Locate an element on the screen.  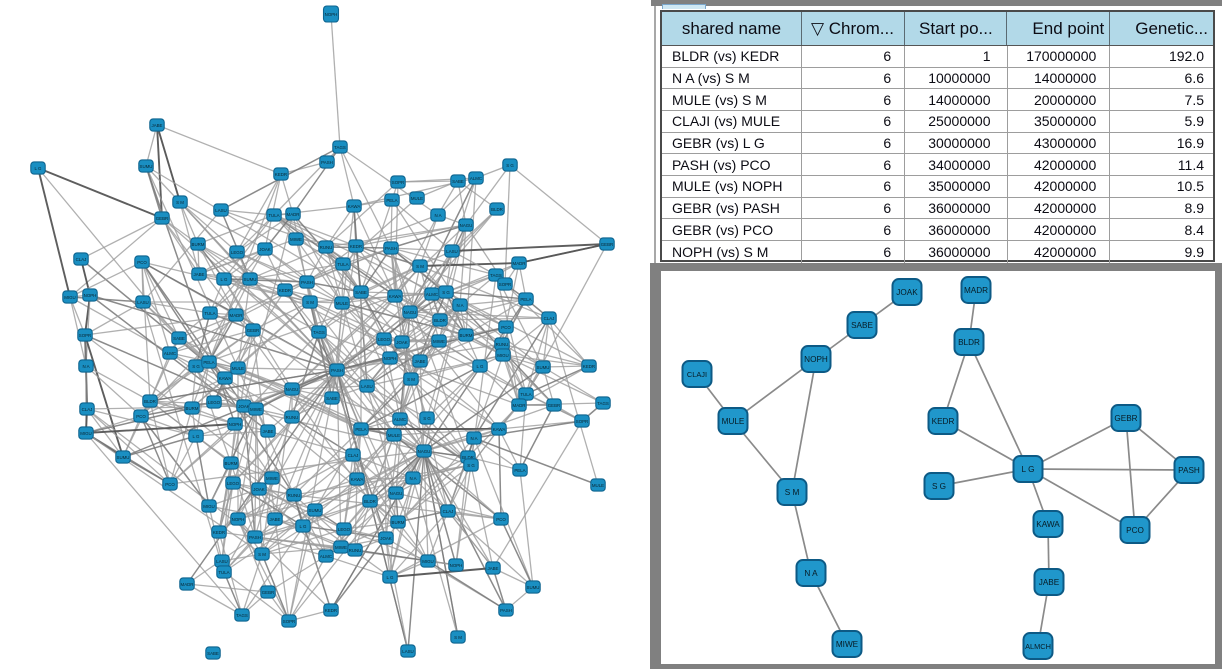
svg-text: CLAJI is located at coordinates (697, 374).